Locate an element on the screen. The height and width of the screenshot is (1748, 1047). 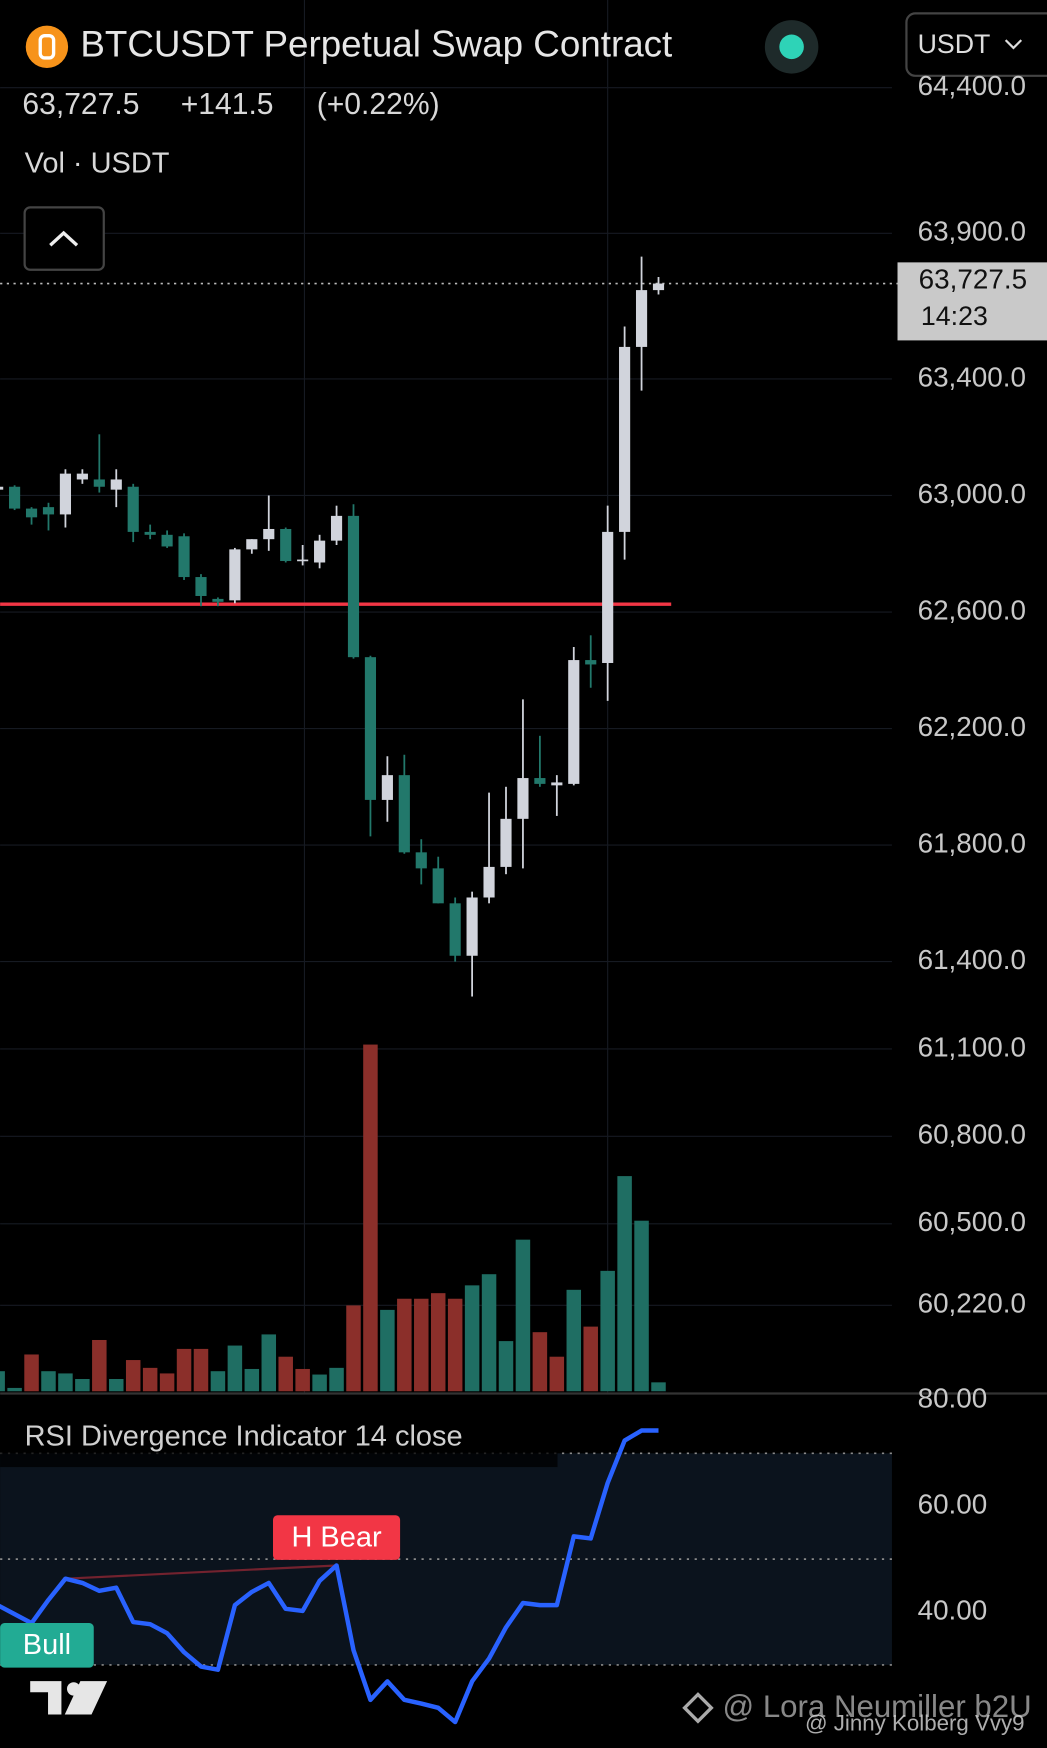
status-dot is located at coordinates (791, 47).